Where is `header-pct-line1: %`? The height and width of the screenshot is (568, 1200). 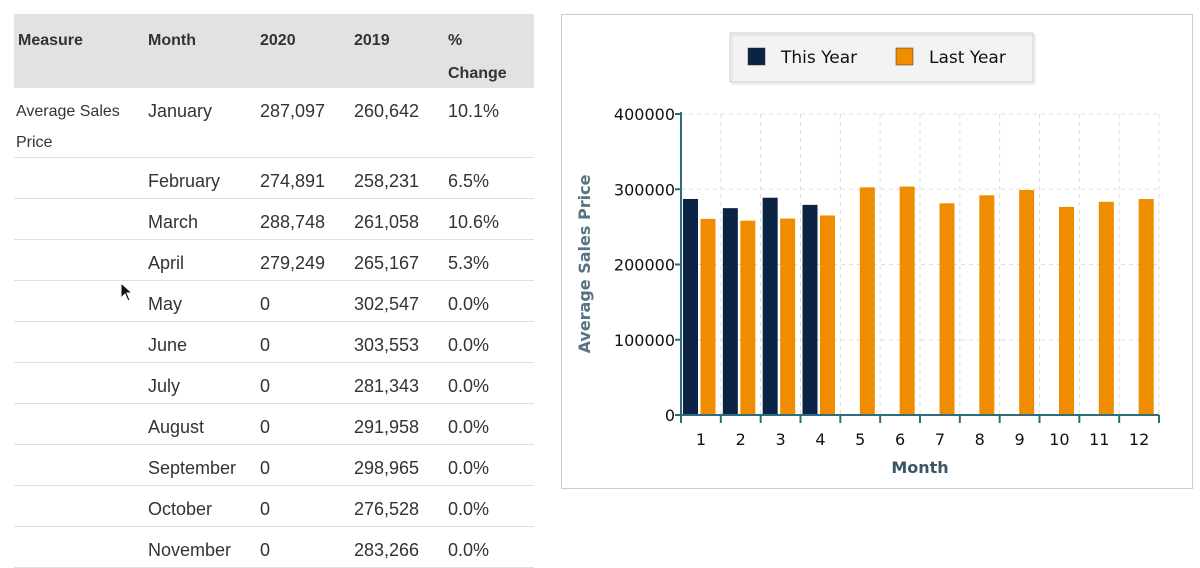
header-pct-line1: % is located at coordinates (455, 40).